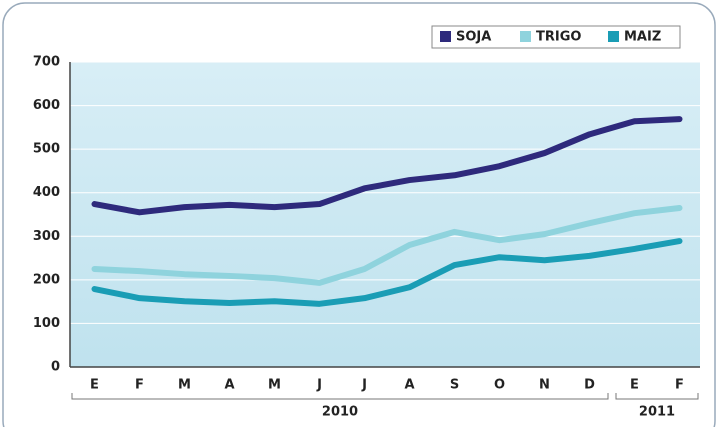 This screenshot has width=718, height=427. I want to click on x-tick-label: D, so click(589, 385).